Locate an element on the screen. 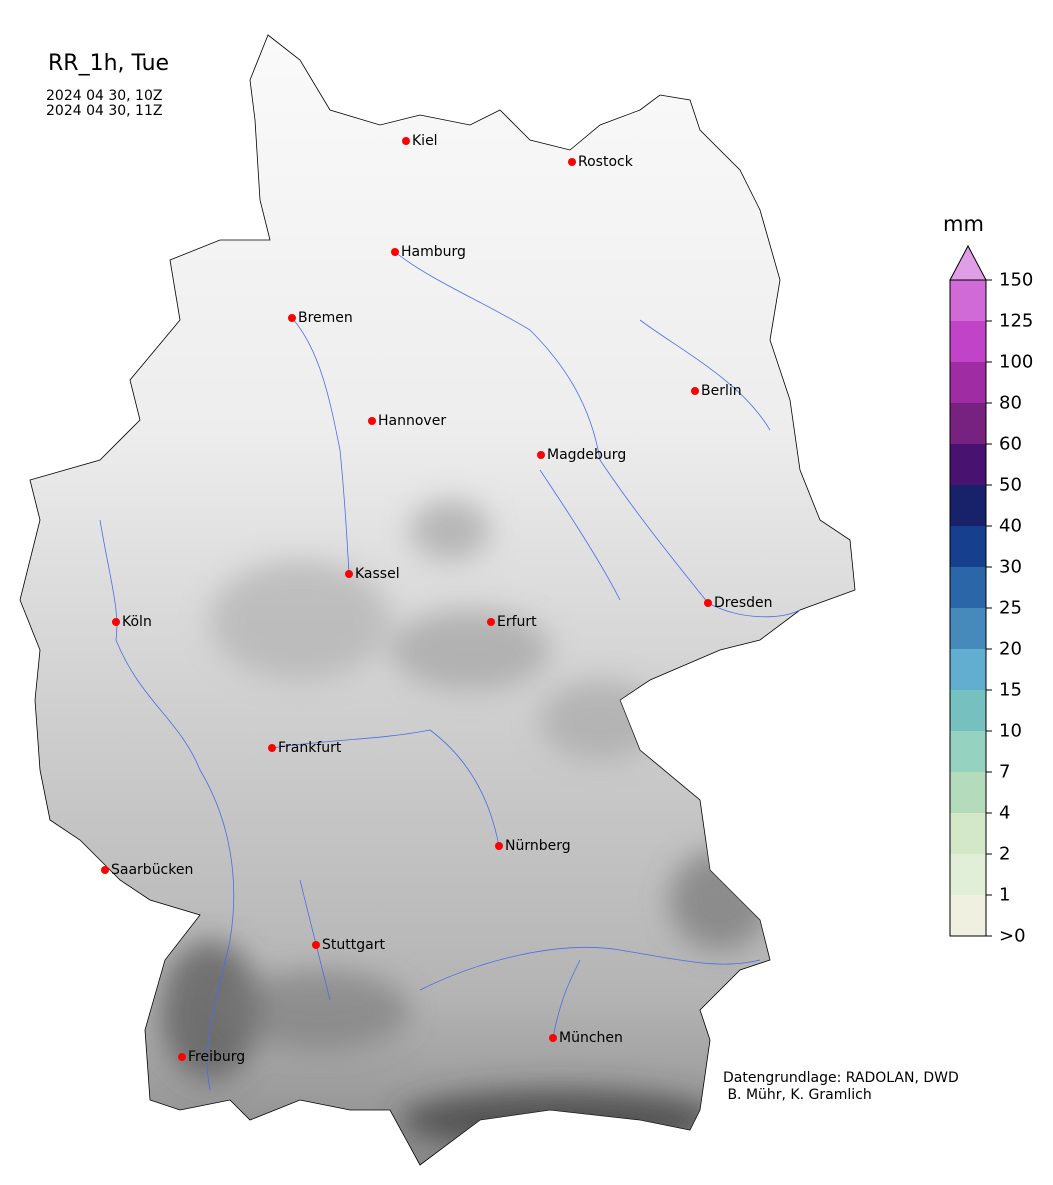 This screenshot has height=1185, width=1053. colorbar-tick-label: >0 is located at coordinates (1012, 936).